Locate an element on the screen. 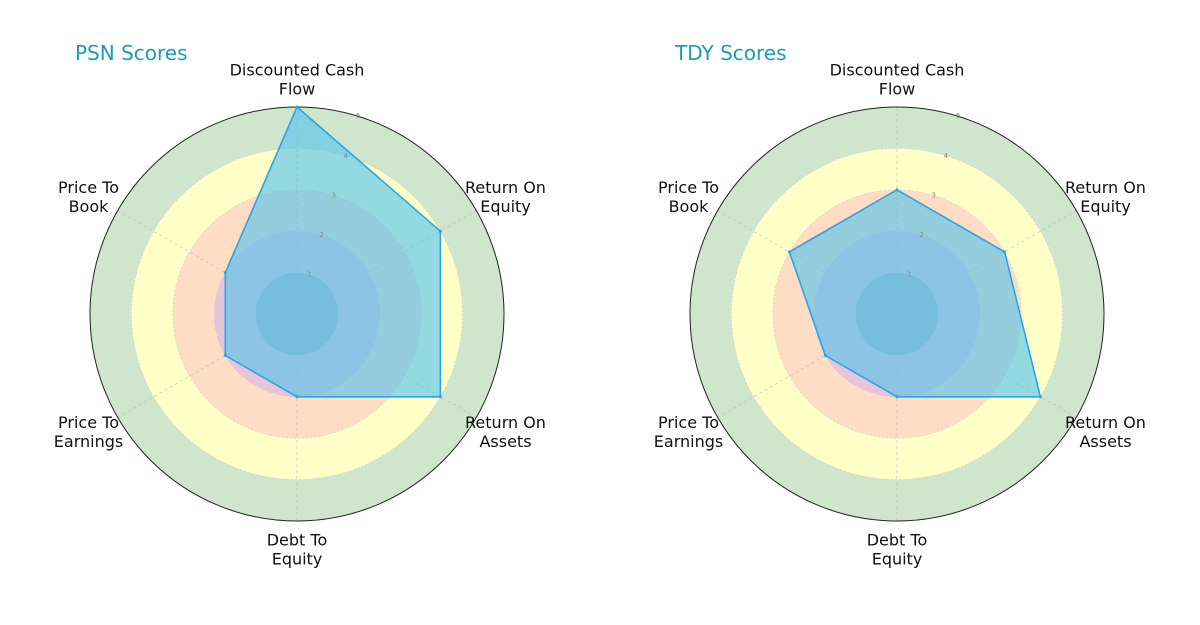  spoke-price-to-book is located at coordinates (207, 262).